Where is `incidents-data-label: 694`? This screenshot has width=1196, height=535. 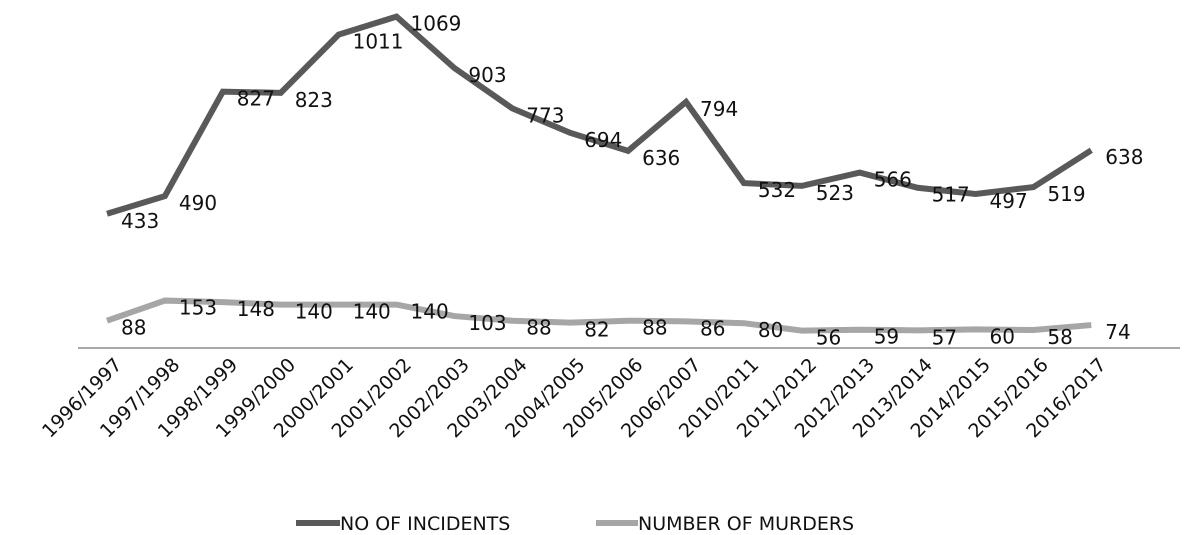
incidents-data-label: 694 is located at coordinates (603, 140).